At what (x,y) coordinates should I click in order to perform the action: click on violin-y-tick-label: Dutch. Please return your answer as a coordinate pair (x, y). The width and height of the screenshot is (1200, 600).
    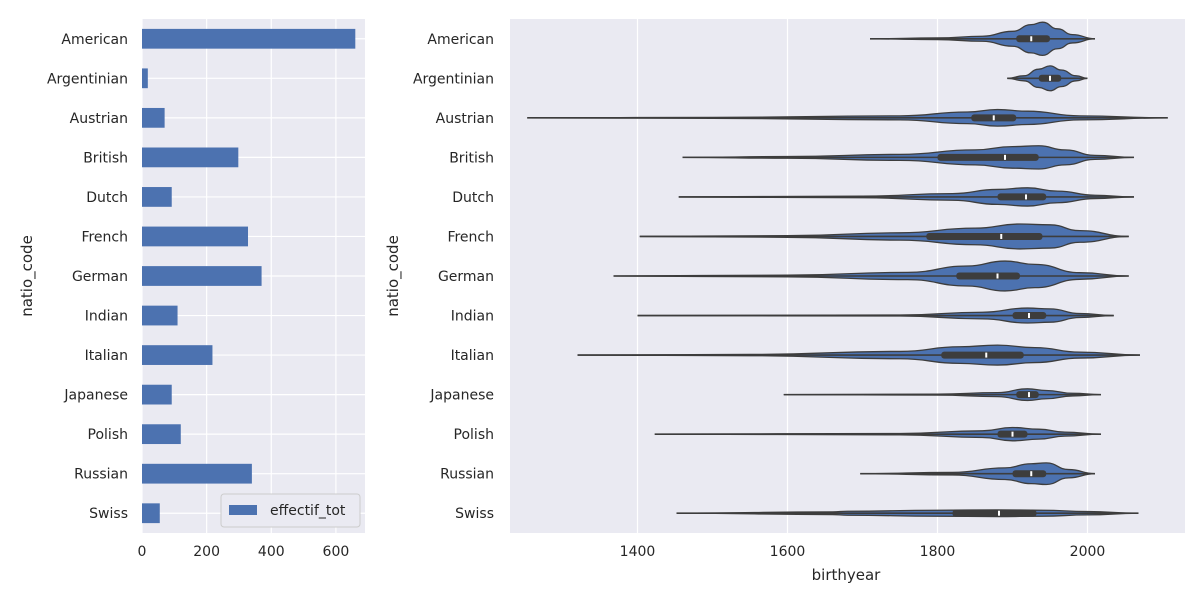
    Looking at the image, I should click on (473, 198).